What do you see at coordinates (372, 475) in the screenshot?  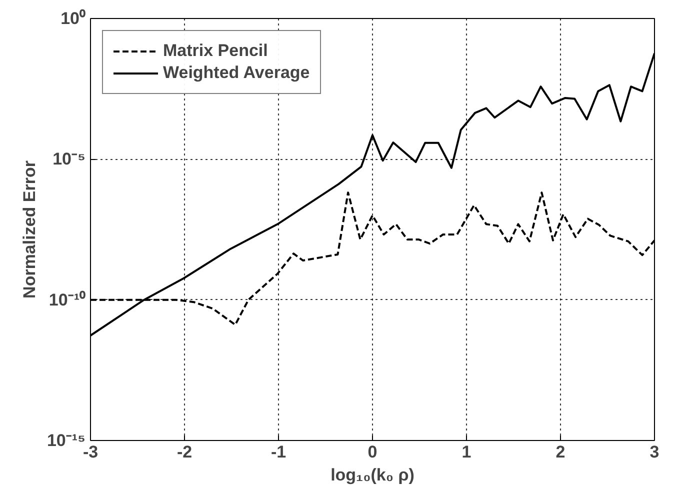 I see `x-axis-title: log₁₀(k₀ ρ)` at bounding box center [372, 475].